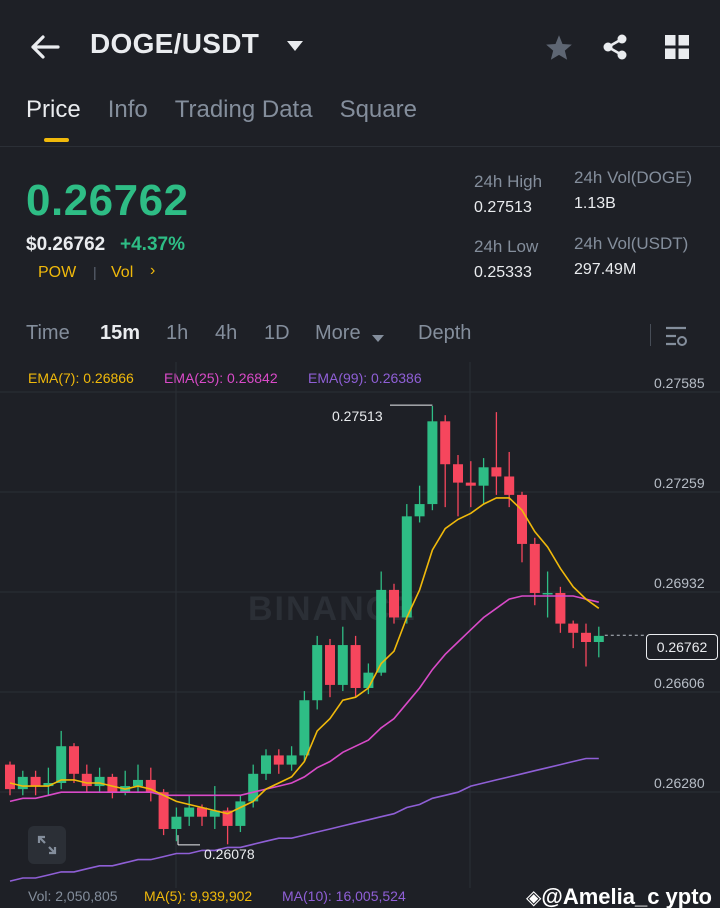 The width and height of the screenshot is (720, 908). I want to click on interval-1d: 1D, so click(277, 333).